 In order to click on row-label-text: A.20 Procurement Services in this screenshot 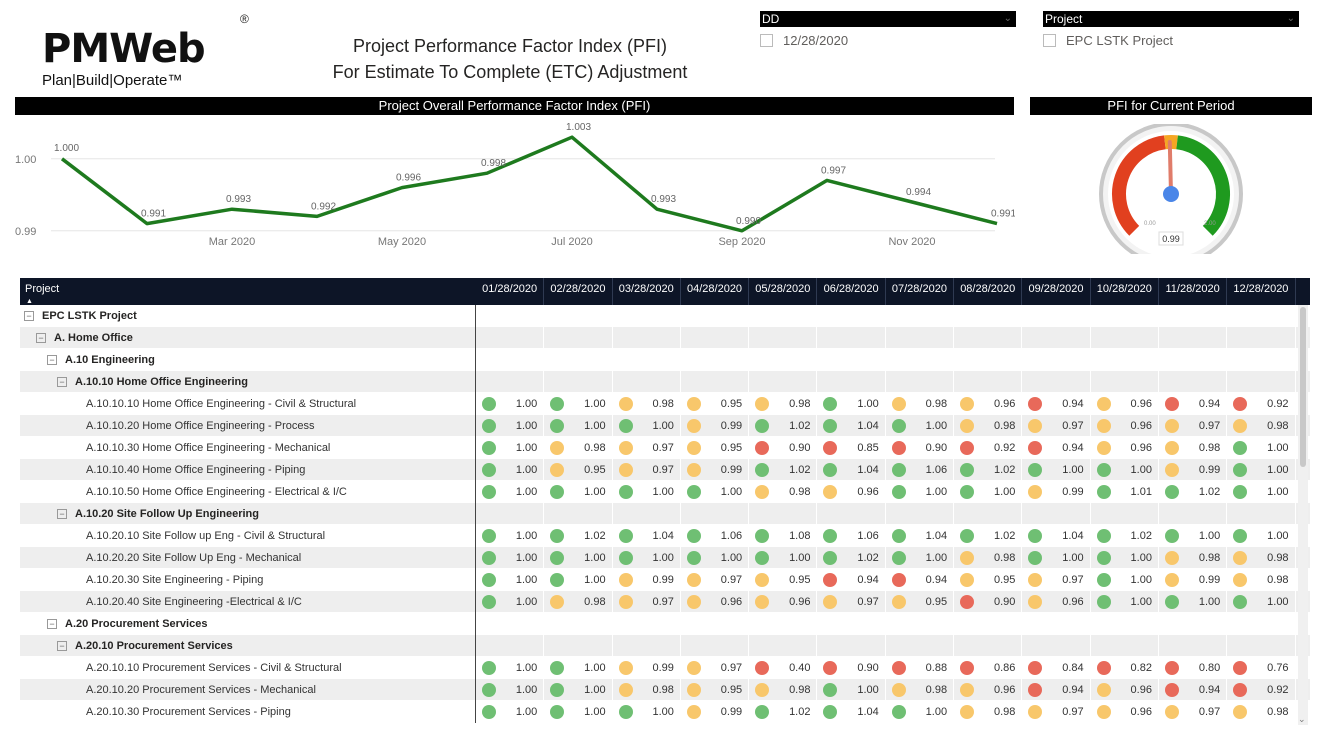, I will do `click(136, 623)`.